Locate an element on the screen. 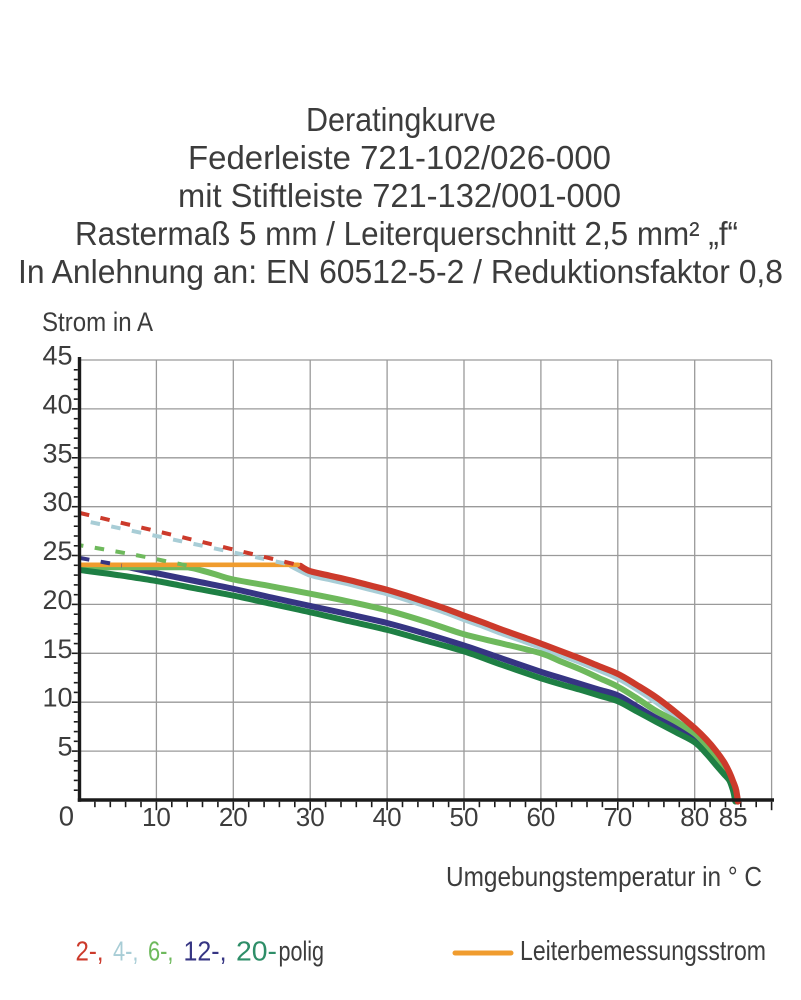  svg-text: Leiterbemessungsstrom is located at coordinates (643, 950).